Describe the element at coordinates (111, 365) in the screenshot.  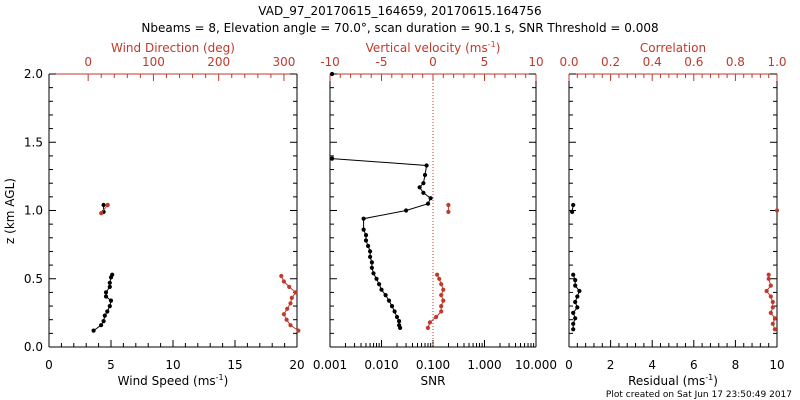
I see `bottom-tick-label: 5` at that location.